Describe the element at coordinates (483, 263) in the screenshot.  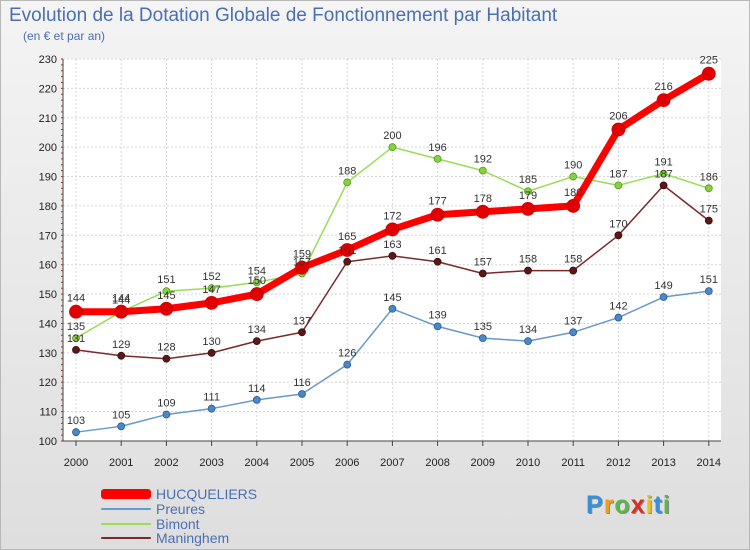
I see `data-label-maninghem: 157` at that location.